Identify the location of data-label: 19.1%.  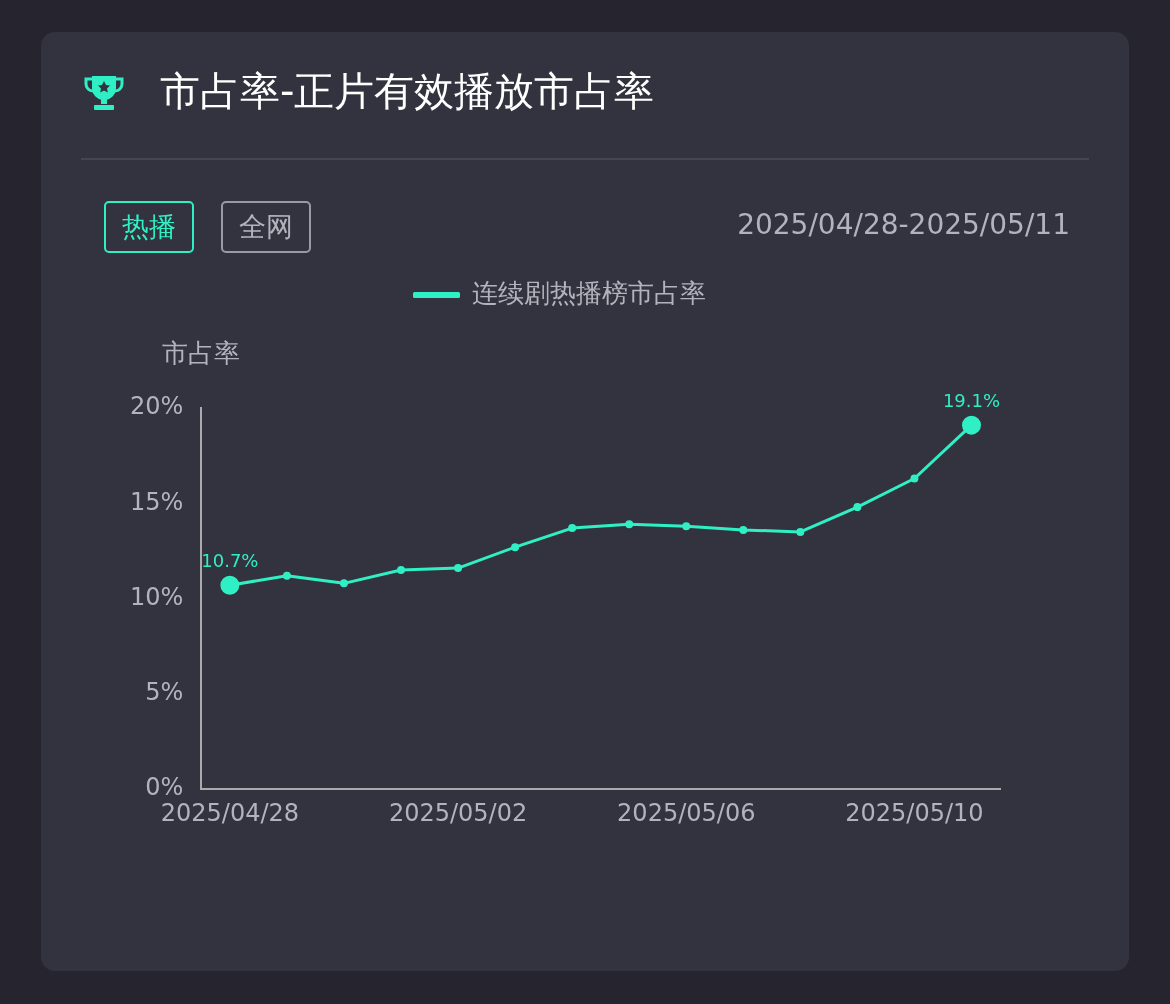
(971, 400).